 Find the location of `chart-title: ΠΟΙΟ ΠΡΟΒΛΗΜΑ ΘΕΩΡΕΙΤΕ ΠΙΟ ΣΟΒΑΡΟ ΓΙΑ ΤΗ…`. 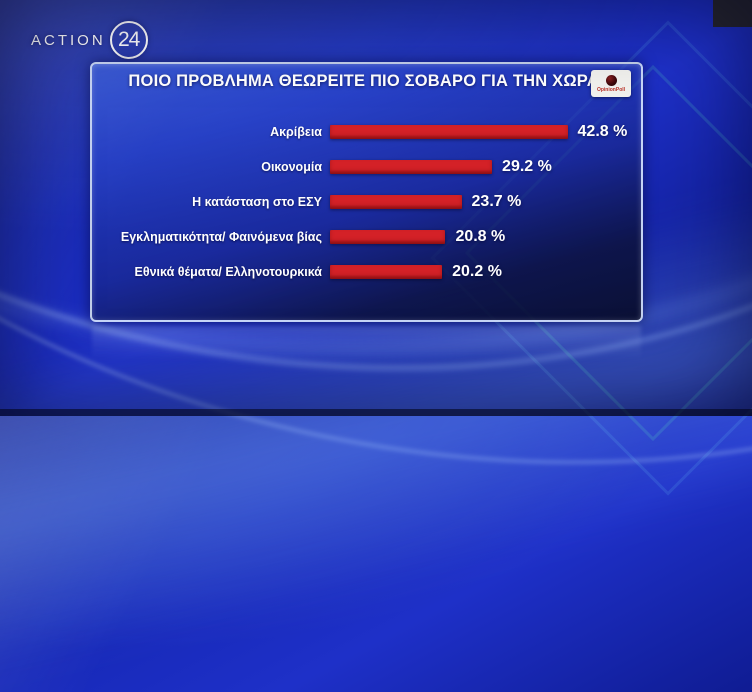

chart-title: ΠΟΙΟ ΠΡΟΒΛΗΜΑ ΘΕΩΡΕΙΤΕ ΠΙΟ ΣΟΒΑΡΟ ΓΙΑ ΤΗ… is located at coordinates (366, 81).